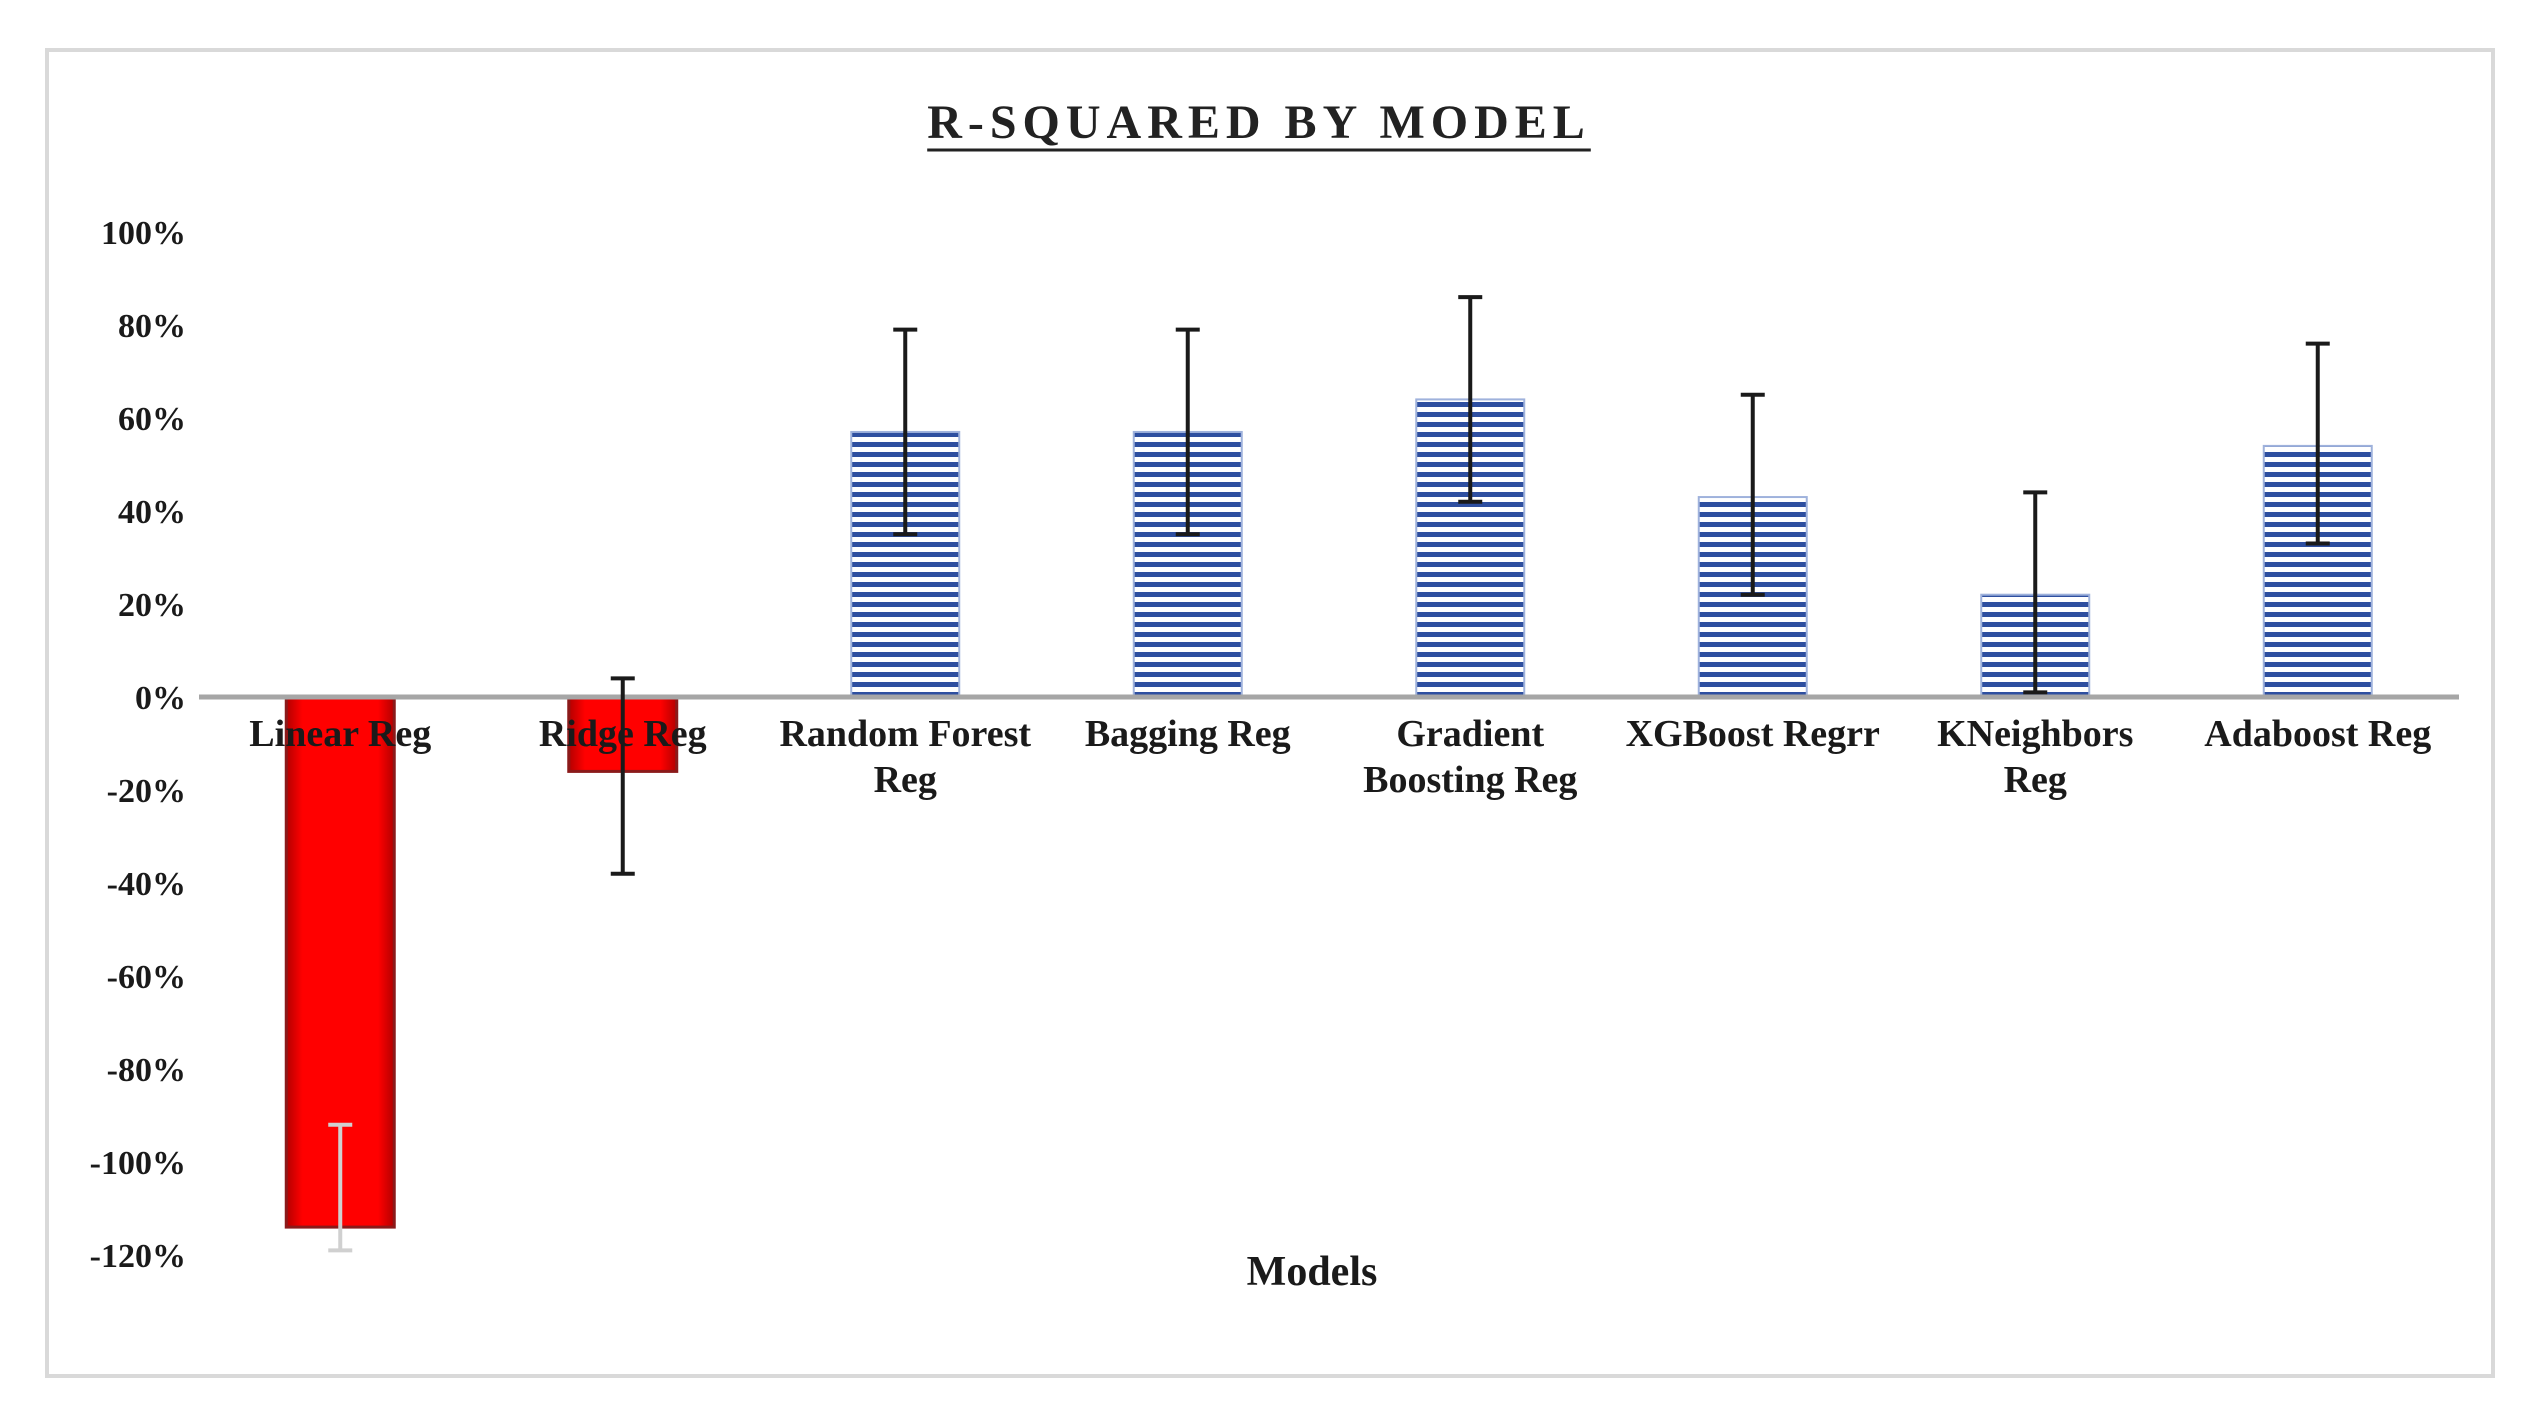 The image size is (2528, 1415). Describe the element at coordinates (160, 698) in the screenshot. I see `y-tick-label: 0%` at that location.